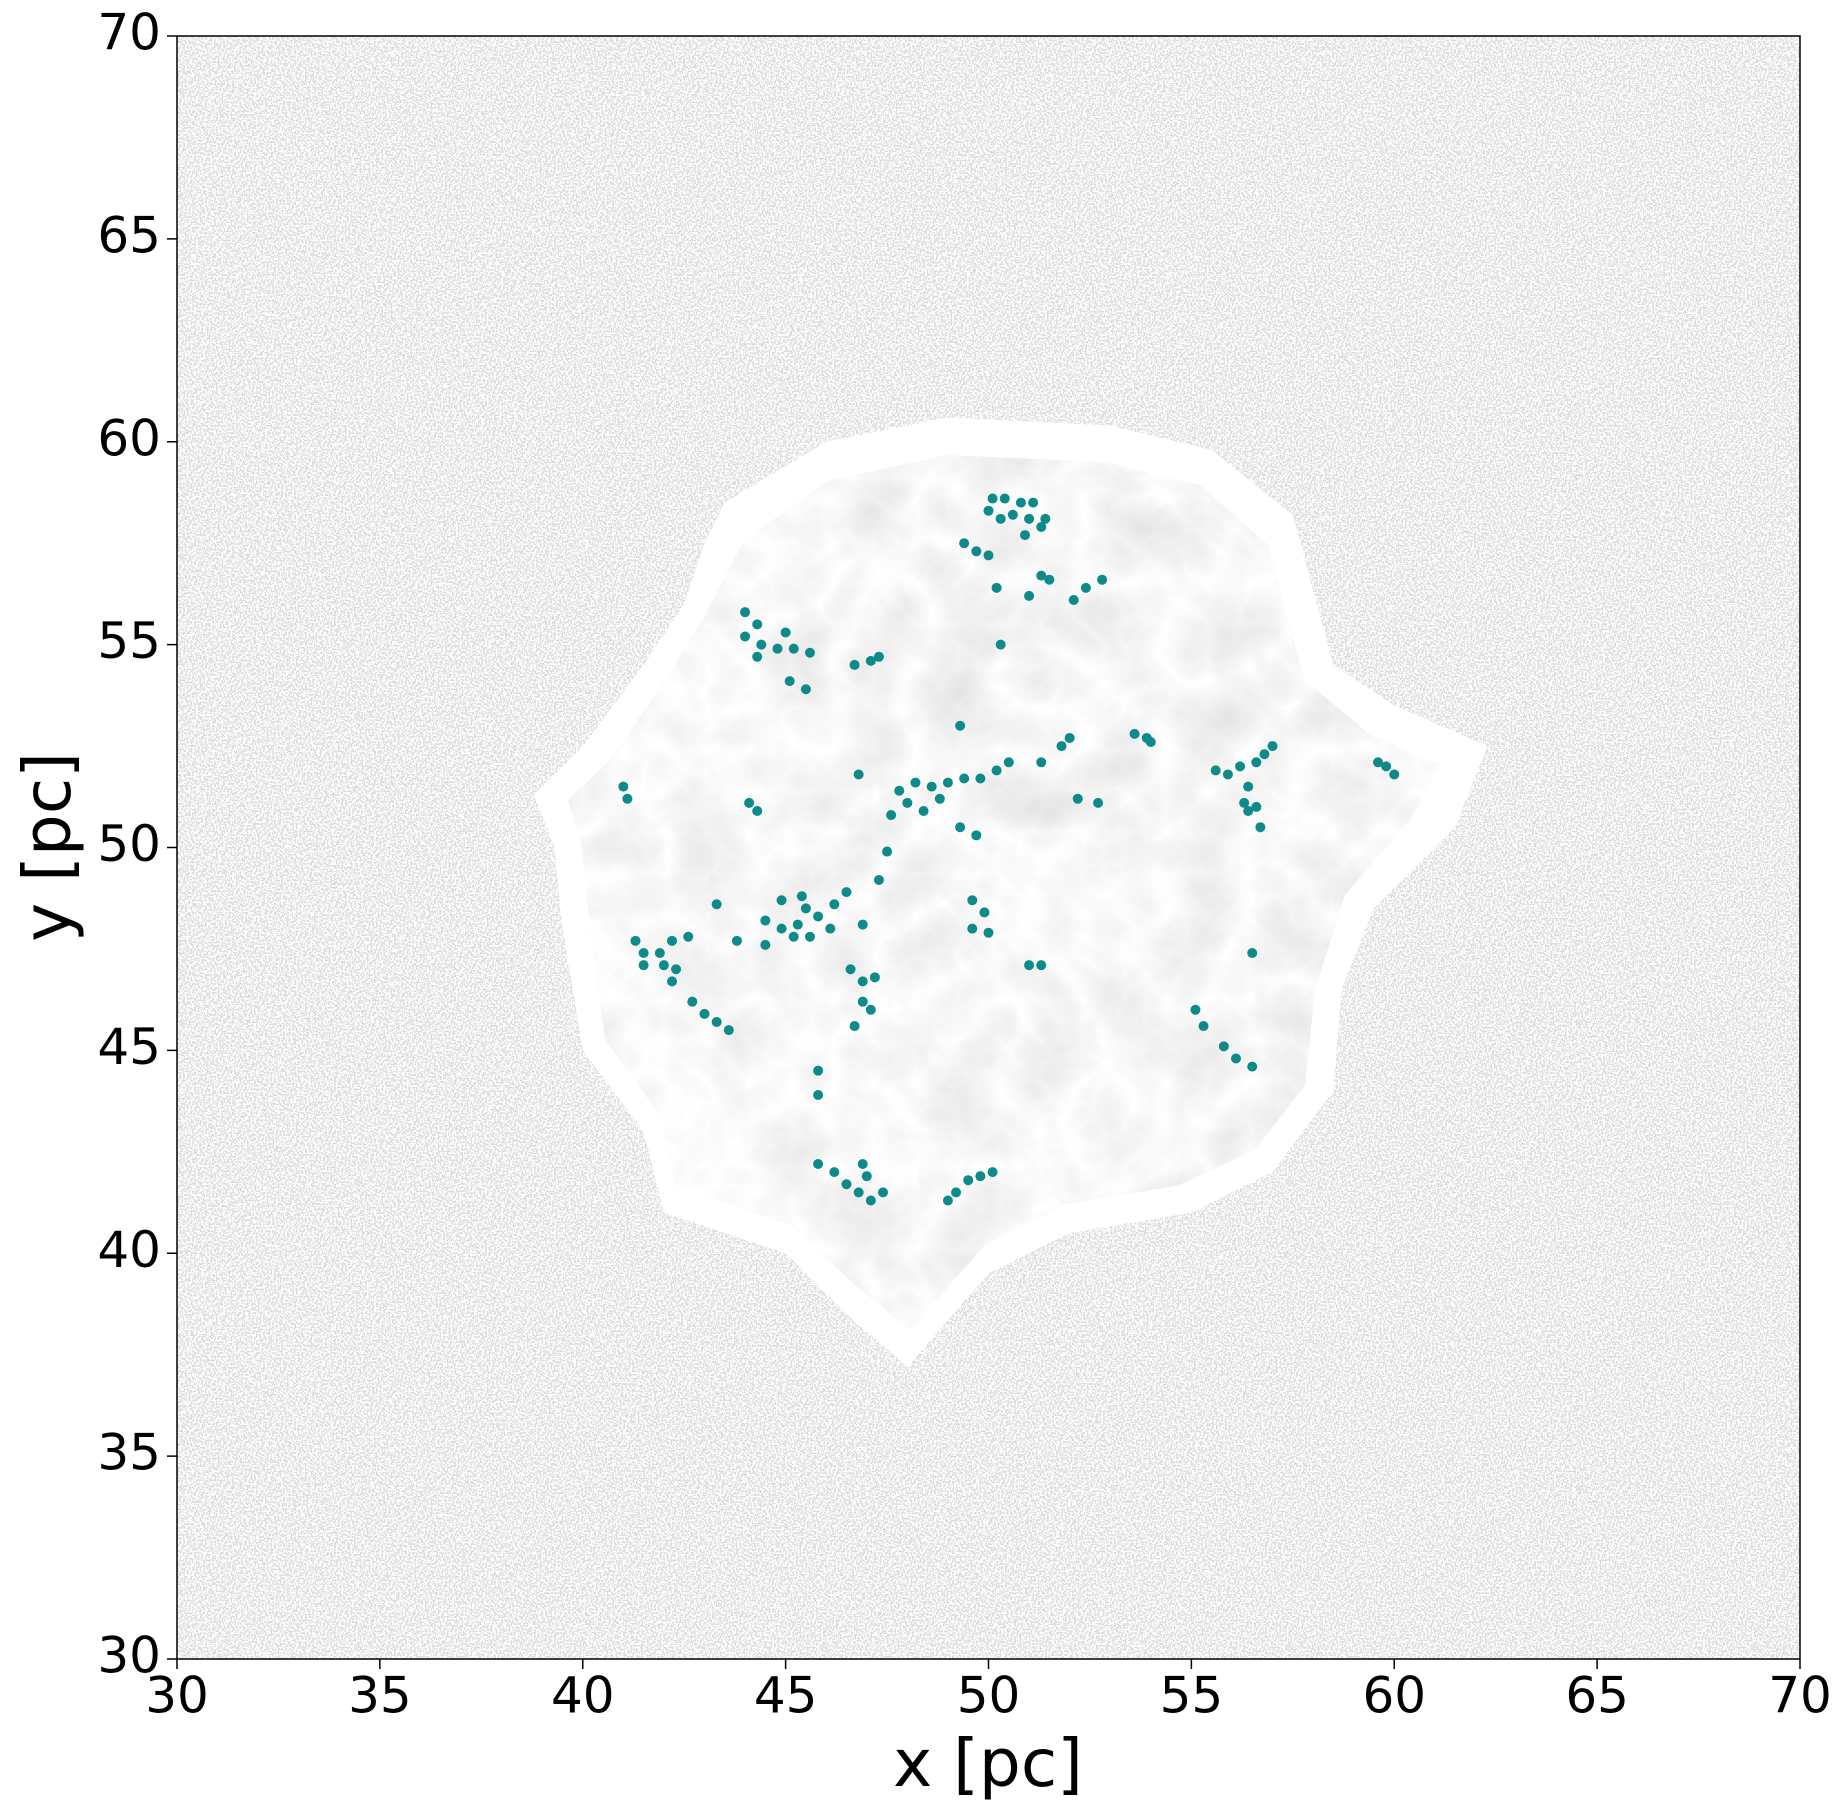  Describe the element at coordinates (1192, 1696) in the screenshot. I see `x-tick-label: 55` at that location.